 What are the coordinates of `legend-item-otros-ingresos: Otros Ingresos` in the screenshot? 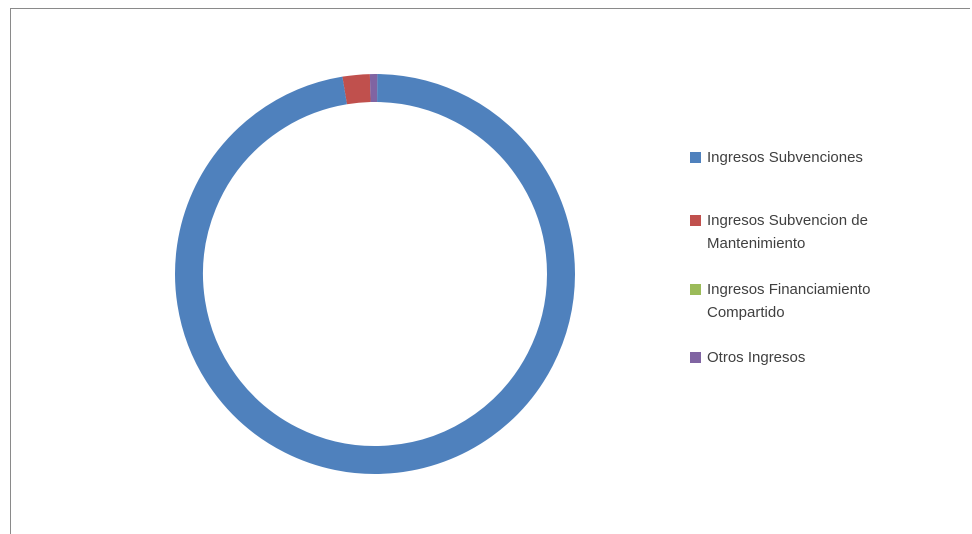 It's located at (815, 357).